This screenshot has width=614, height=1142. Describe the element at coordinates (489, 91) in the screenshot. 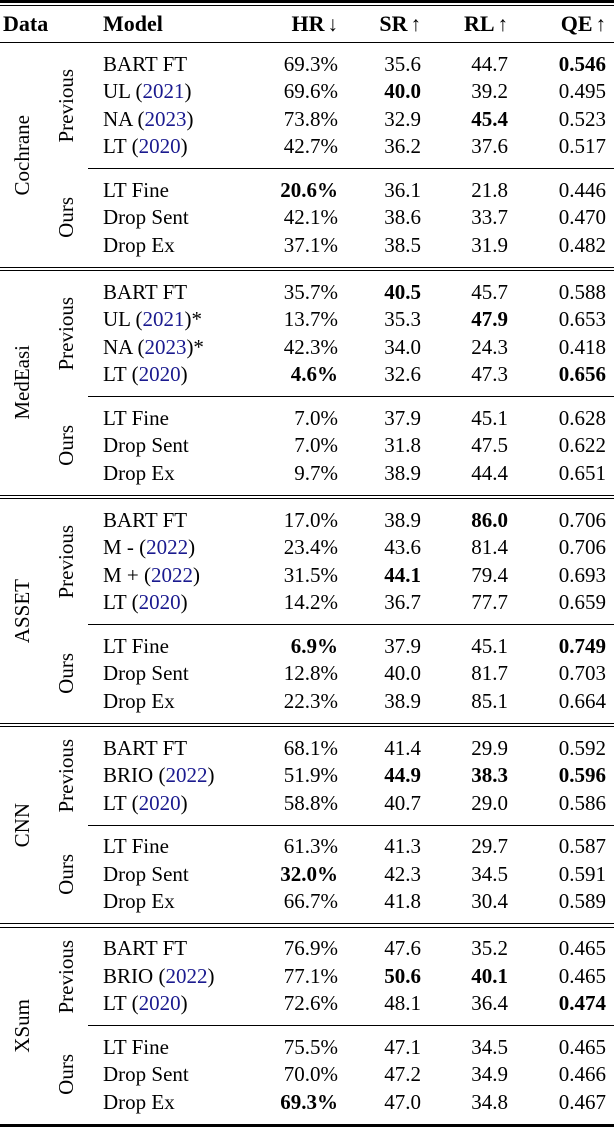

I see `rl-value: 39.2` at that location.